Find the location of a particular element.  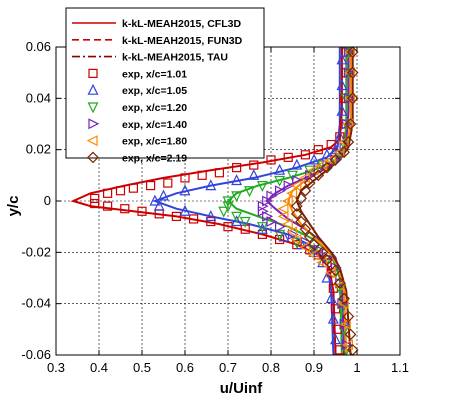

y-tick-label: 0.06 is located at coordinates (38, 46).